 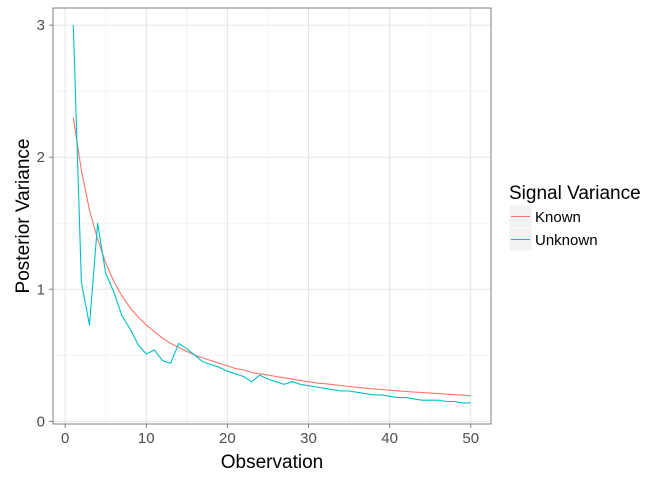 What do you see at coordinates (389, 438) in the screenshot?
I see `x-tick-label: 40` at bounding box center [389, 438].